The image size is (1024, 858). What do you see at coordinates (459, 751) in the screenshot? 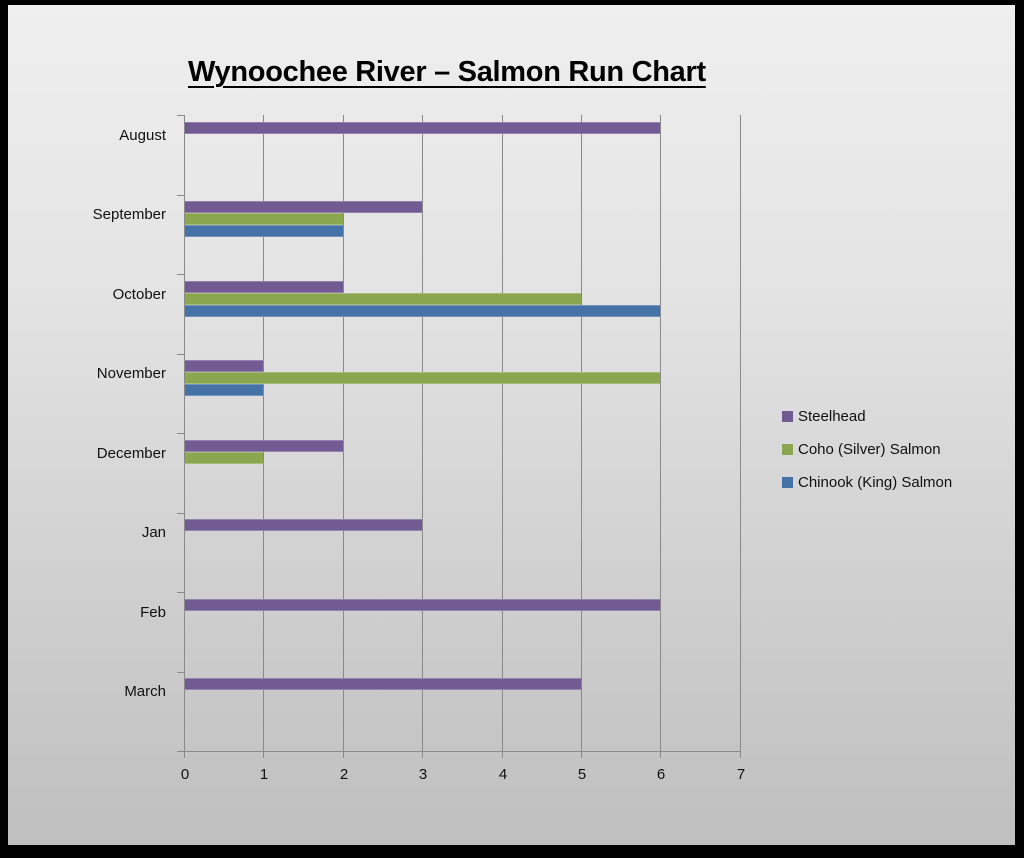
I see `x-axis-line` at bounding box center [459, 751].